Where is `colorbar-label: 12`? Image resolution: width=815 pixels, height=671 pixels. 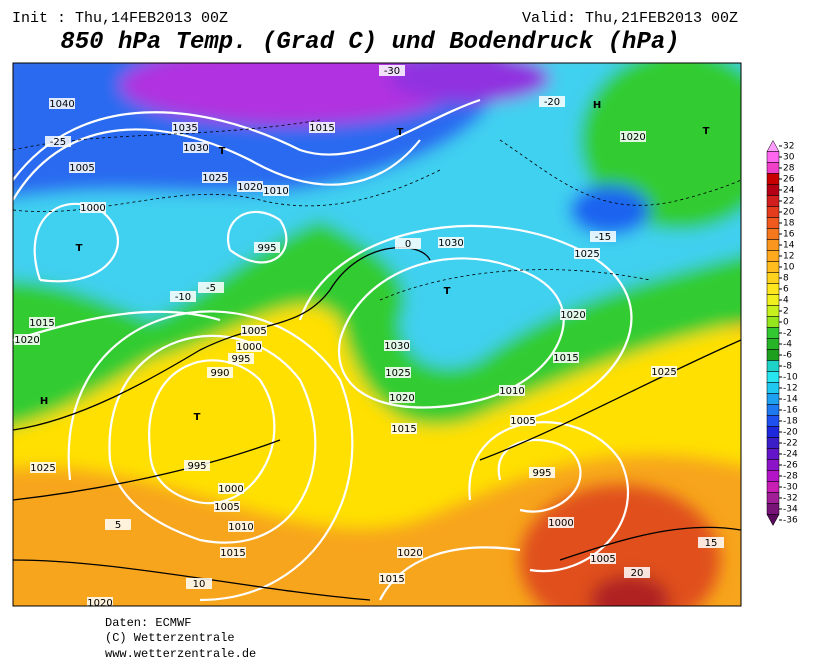
colorbar-label: 12 is located at coordinates (788, 257).